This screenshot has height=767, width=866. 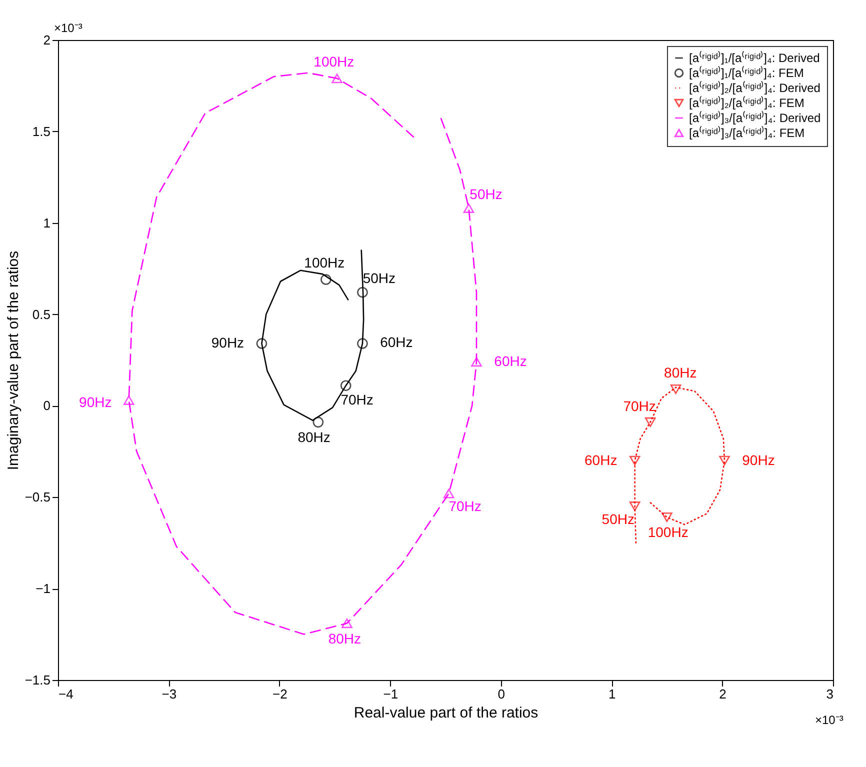 What do you see at coordinates (746, 73) in the screenshot?
I see `legend-label: [a⁽ʳⁱᵍⁱᵈ⁾]₁/[a⁽ʳⁱᵍⁱᵈ⁾]₄: FEM` at bounding box center [746, 73].